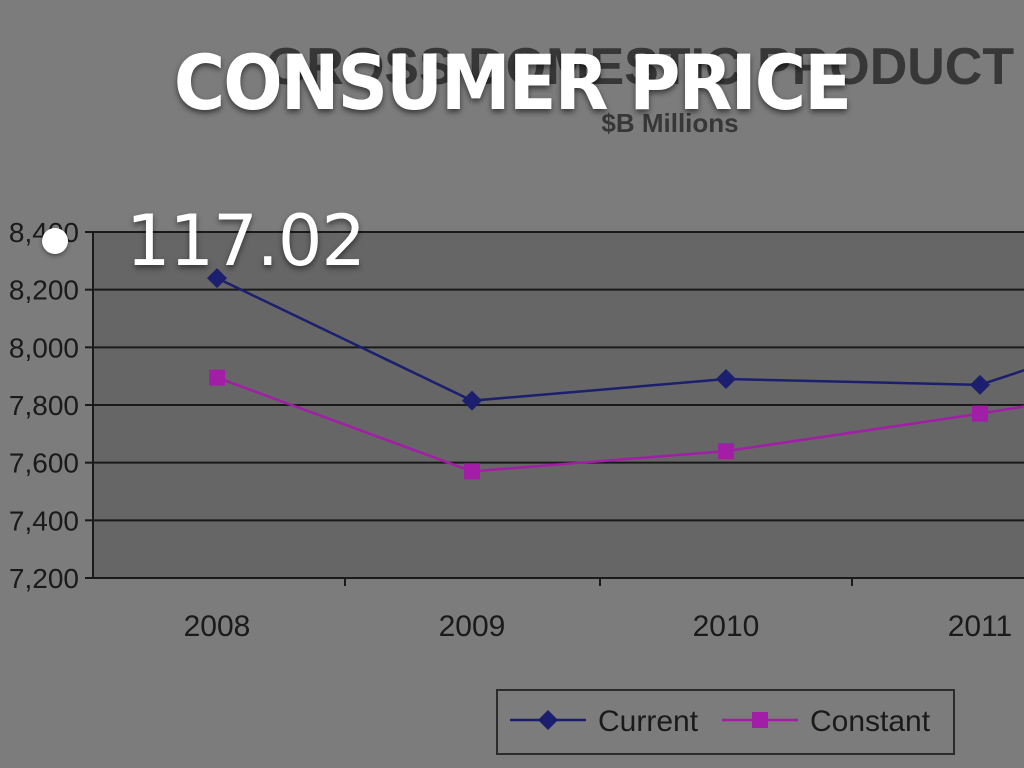 The image size is (1024, 768). I want to click on legend: Current Constant, so click(725, 722).